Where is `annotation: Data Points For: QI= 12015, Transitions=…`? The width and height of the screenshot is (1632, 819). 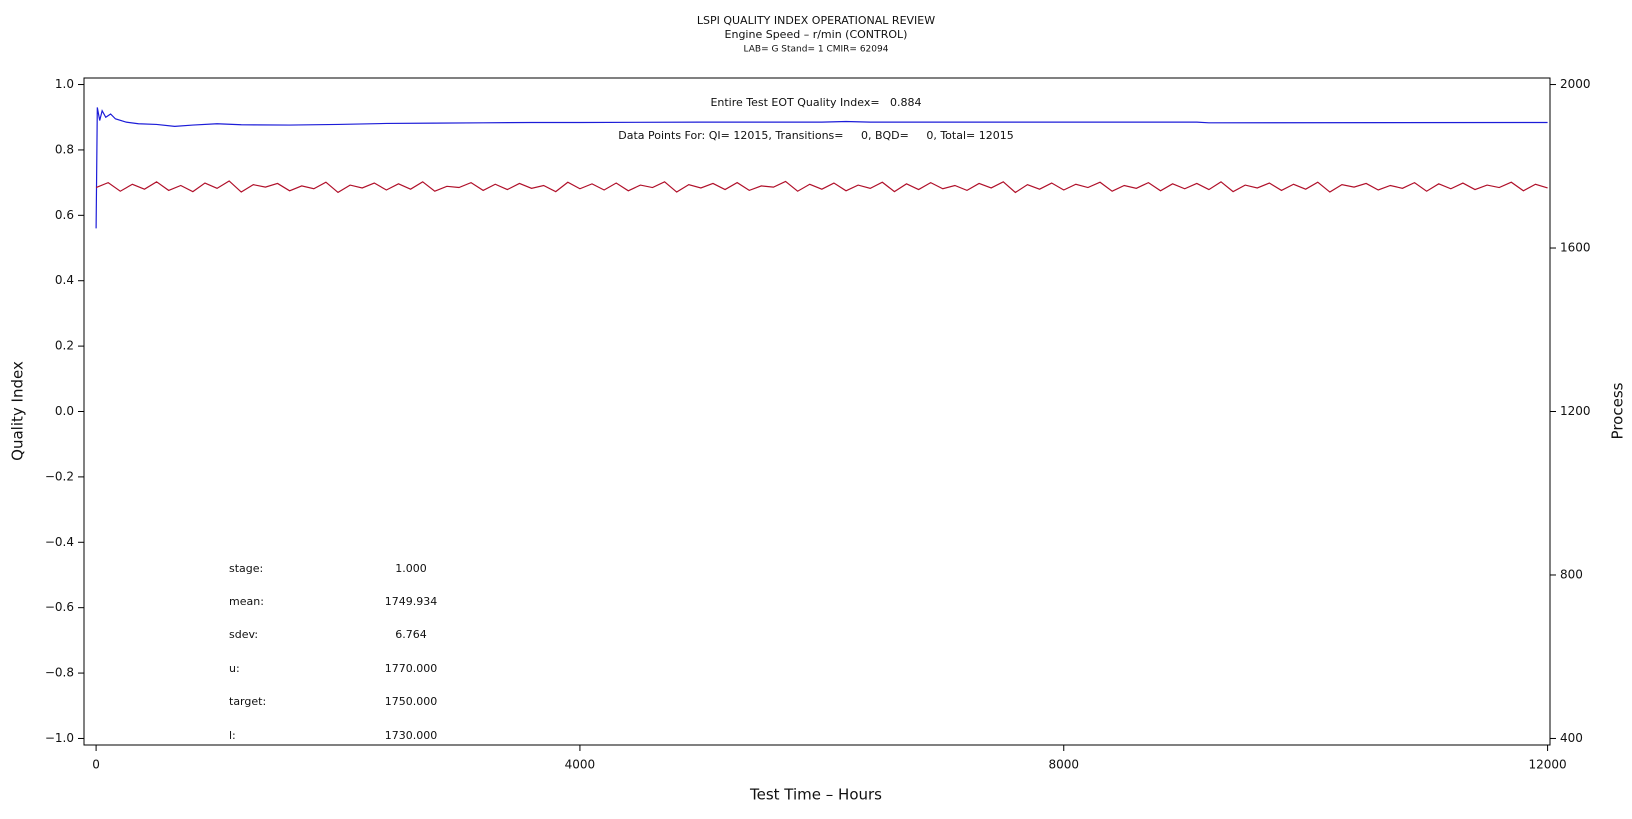 annotation: Data Points For: QI= 12015, Transitions=… is located at coordinates (815, 135).